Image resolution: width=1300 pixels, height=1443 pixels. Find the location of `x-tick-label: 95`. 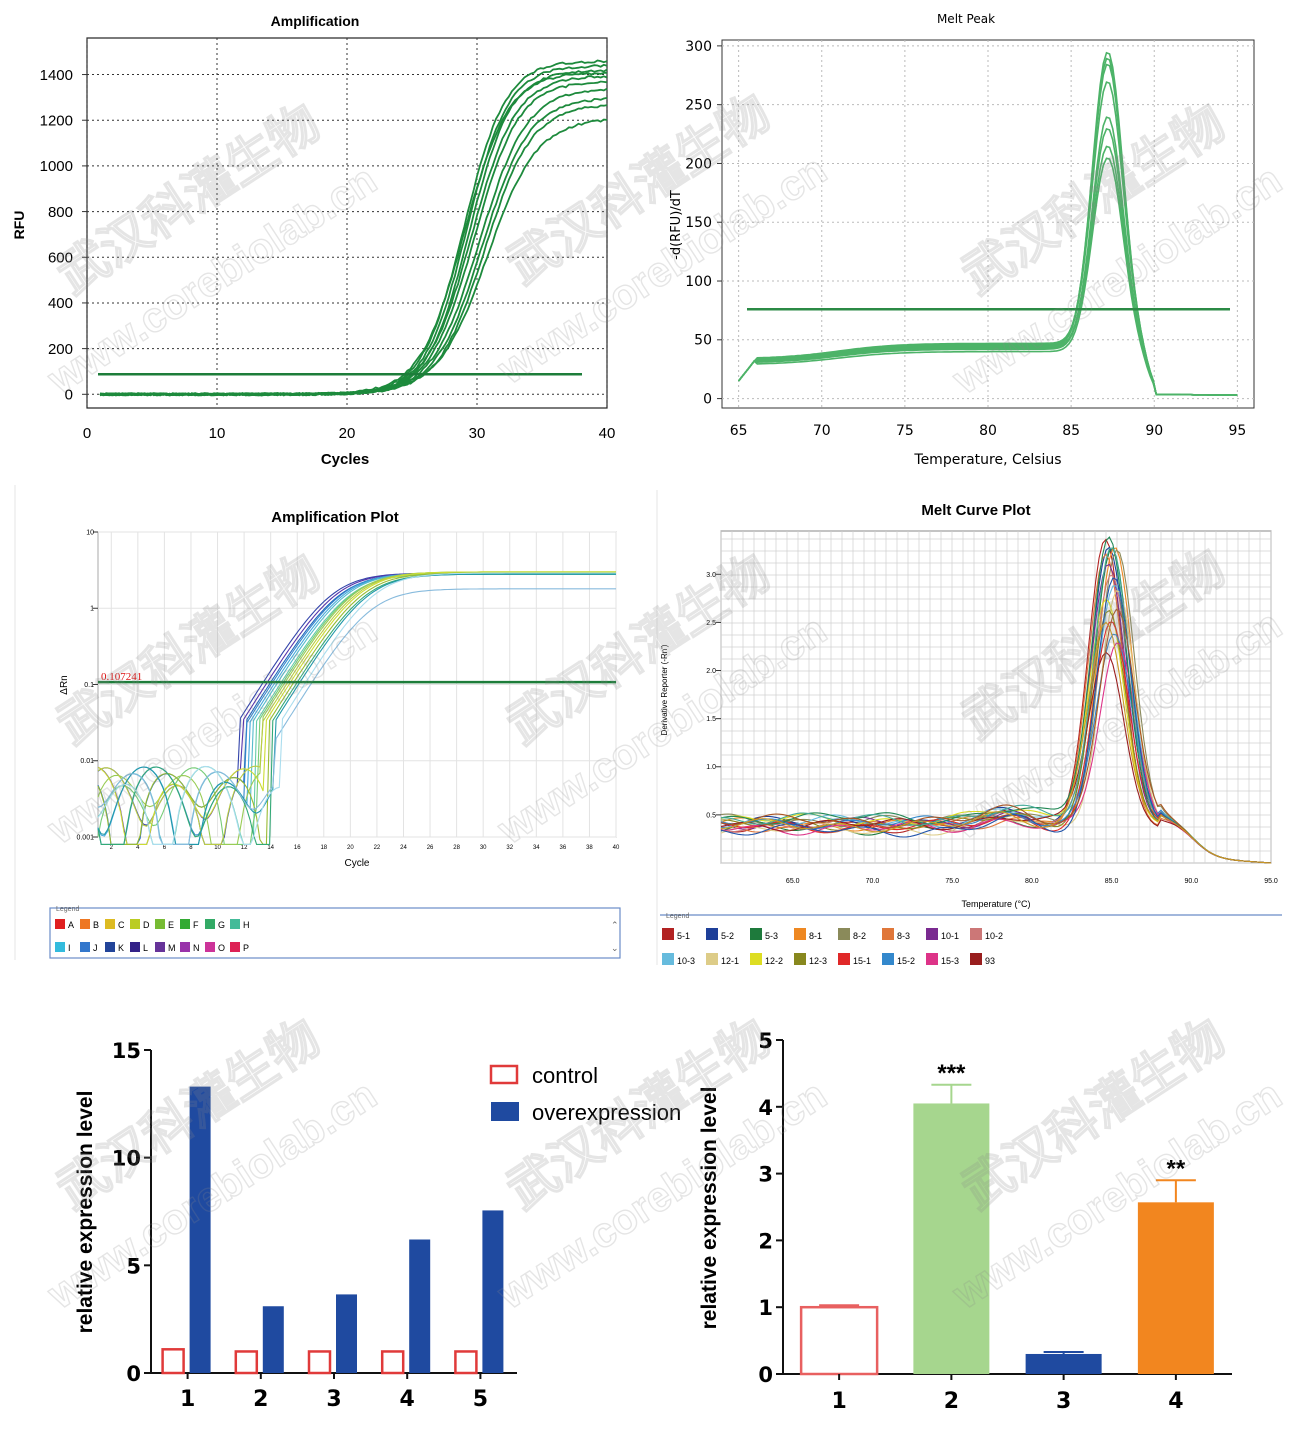

x-tick-label: 95 is located at coordinates (1237, 431).